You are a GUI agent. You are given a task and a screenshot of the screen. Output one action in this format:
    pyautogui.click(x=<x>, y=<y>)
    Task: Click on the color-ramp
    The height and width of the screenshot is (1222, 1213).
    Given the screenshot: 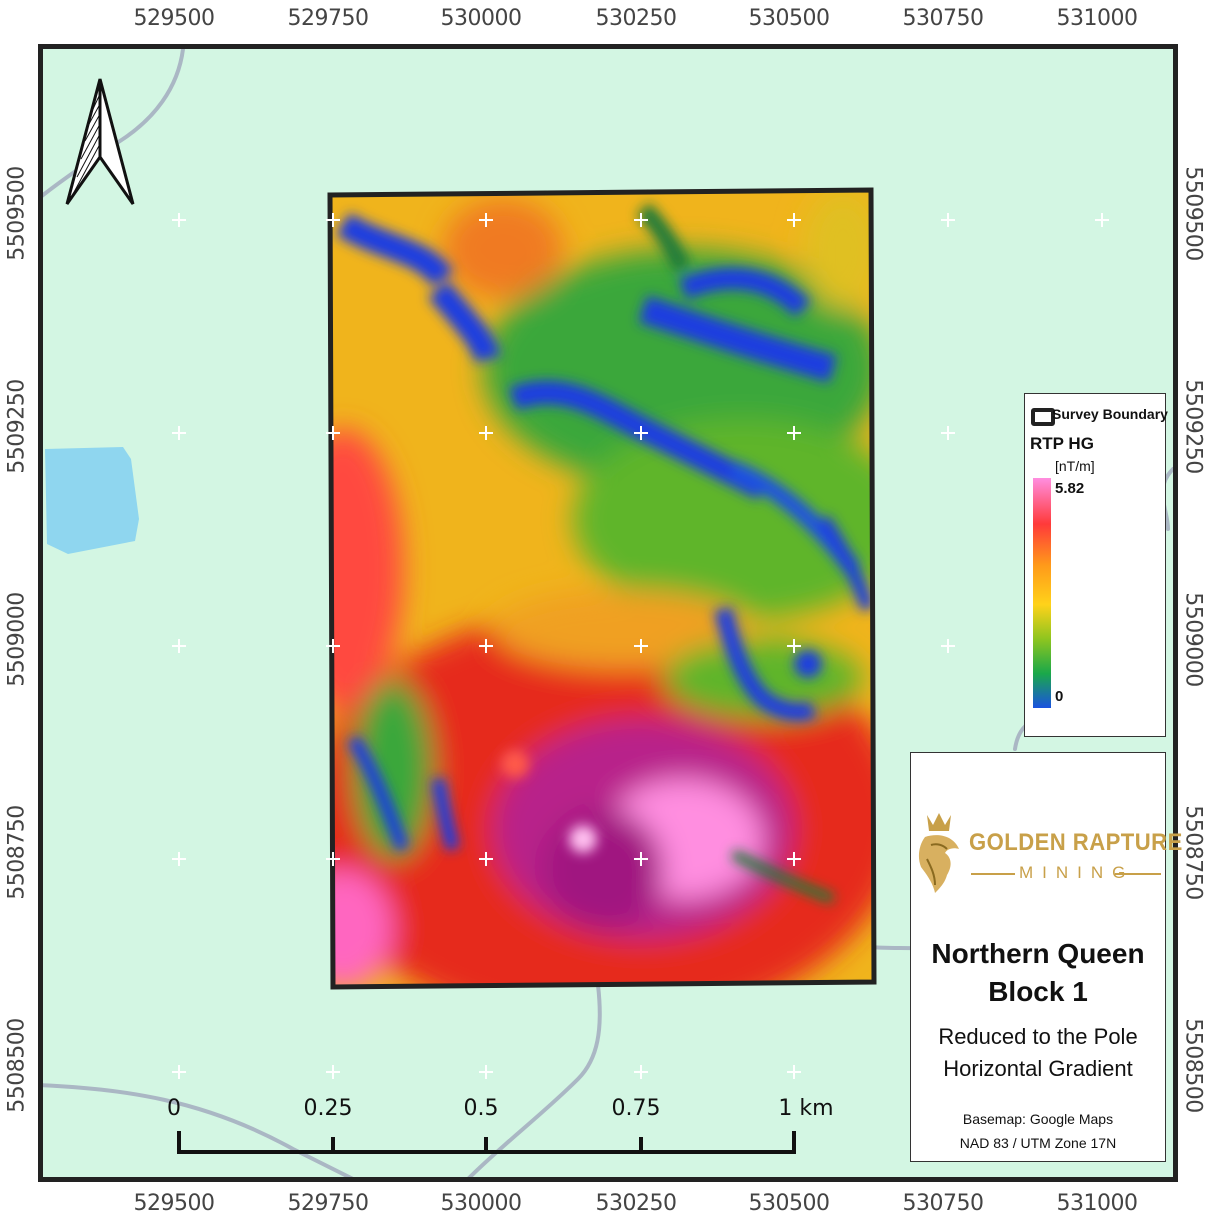 What is the action you would take?
    pyautogui.click(x=1042, y=593)
    